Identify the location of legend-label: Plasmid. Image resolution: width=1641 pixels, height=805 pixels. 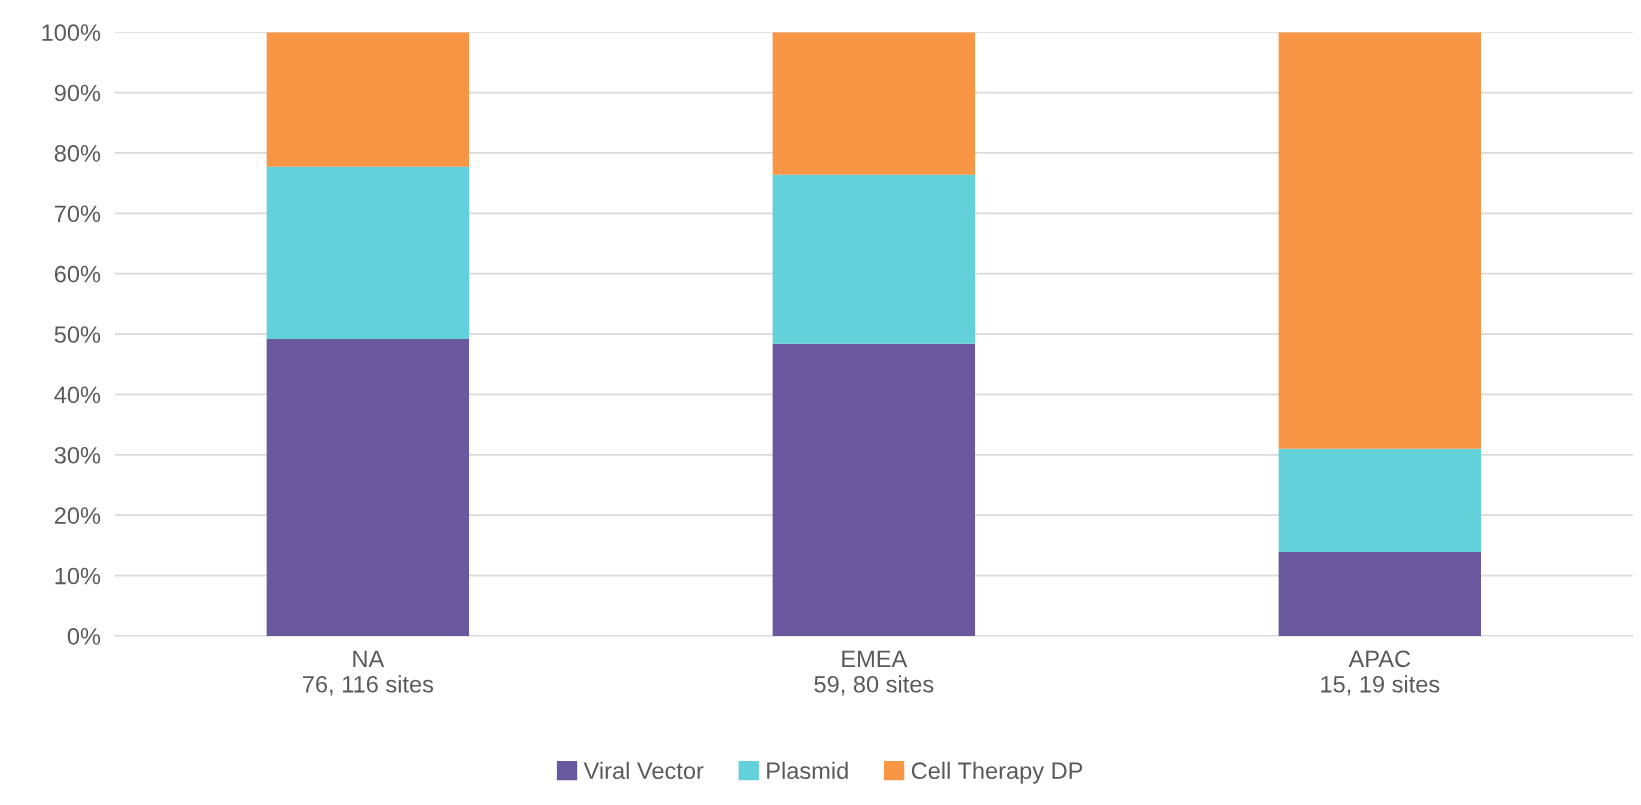
(807, 770).